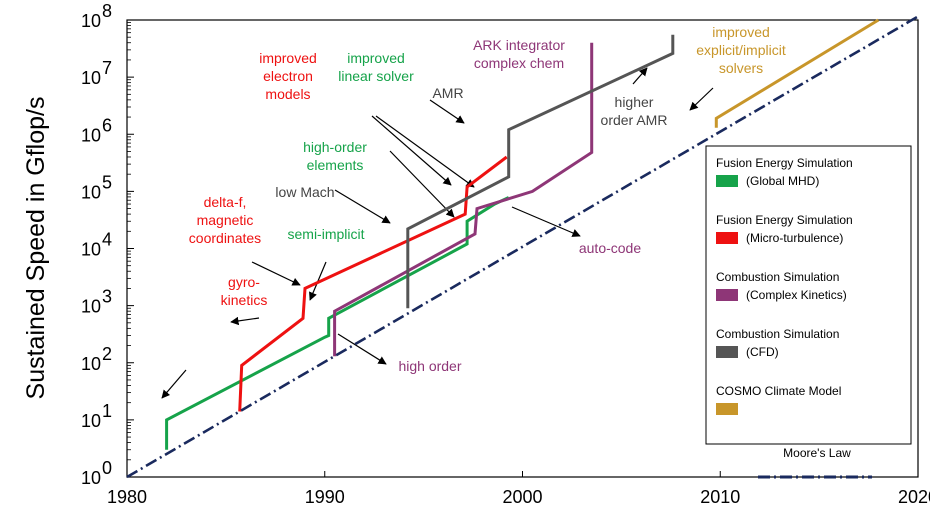 This screenshot has height=520, width=930. What do you see at coordinates (107, 468) in the screenshot?
I see `y-tick-exponent: 0` at bounding box center [107, 468].